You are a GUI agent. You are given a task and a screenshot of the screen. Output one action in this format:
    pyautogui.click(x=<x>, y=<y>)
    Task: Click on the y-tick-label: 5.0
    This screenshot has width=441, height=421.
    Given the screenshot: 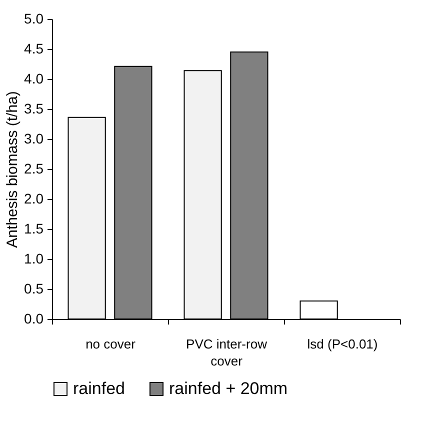 What is the action you would take?
    pyautogui.click(x=34, y=18)
    